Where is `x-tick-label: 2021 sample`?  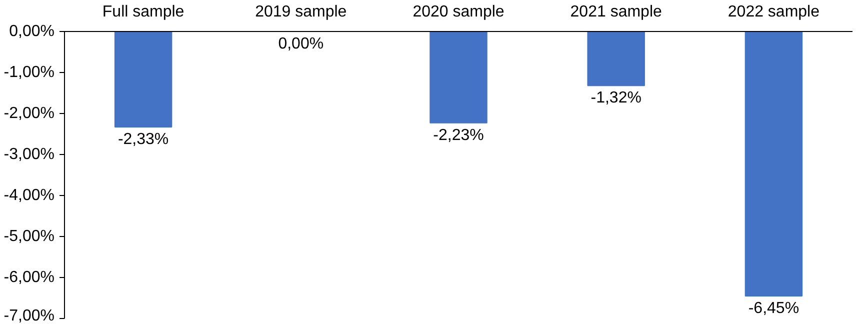 x-tick-label: 2021 sample is located at coordinates (616, 12).